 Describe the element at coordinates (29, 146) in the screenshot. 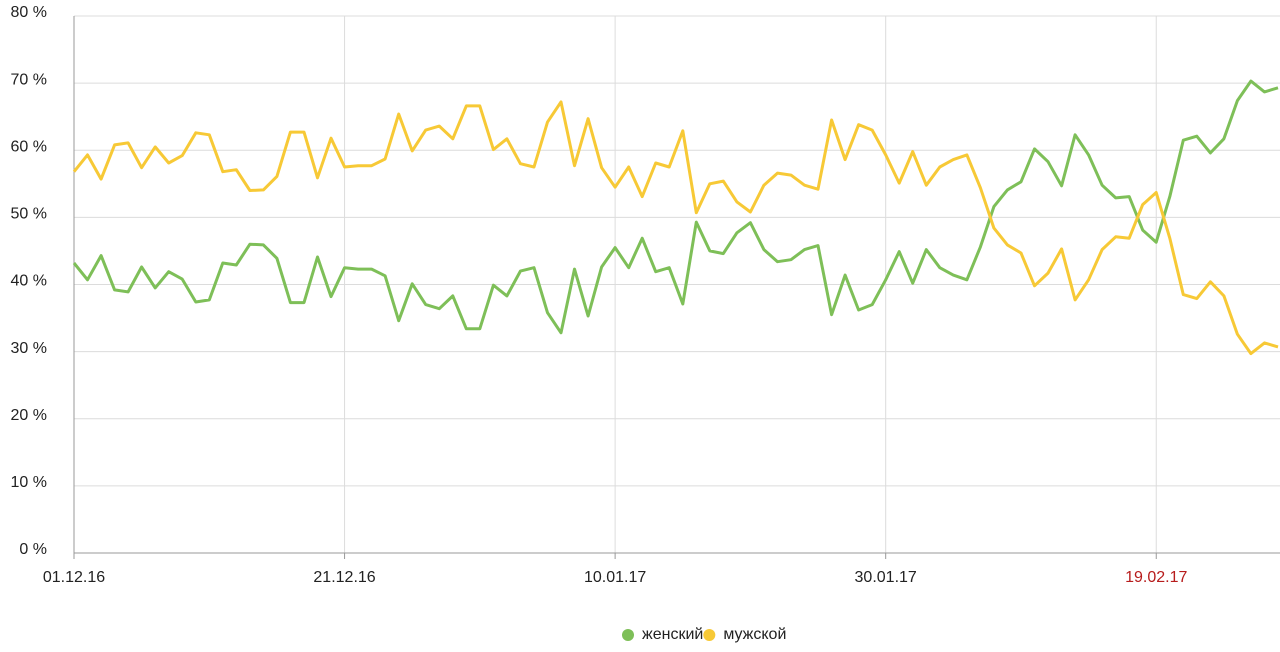

I see `y-tick-label: 60 %` at that location.